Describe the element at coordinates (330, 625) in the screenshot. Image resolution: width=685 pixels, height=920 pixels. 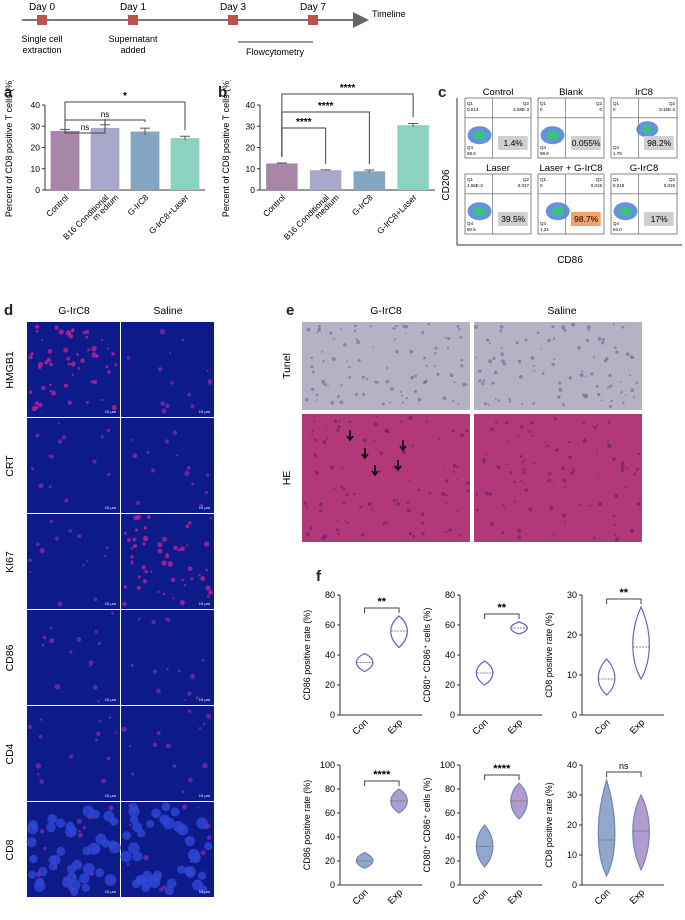
I see `y-tick-label: 60` at that location.